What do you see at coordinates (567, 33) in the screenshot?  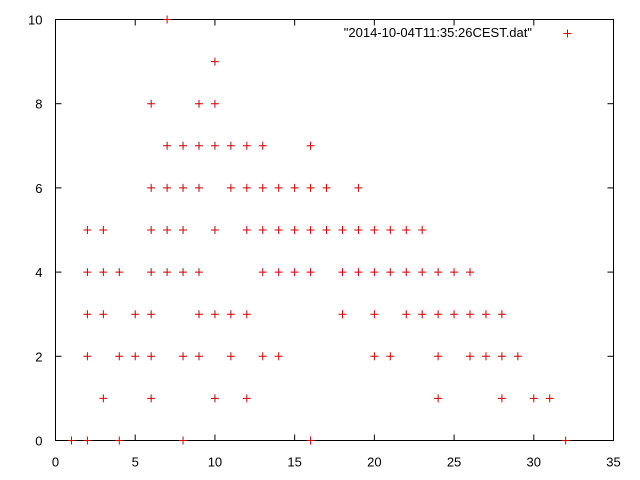 I see `legend-marker-symbol` at bounding box center [567, 33].